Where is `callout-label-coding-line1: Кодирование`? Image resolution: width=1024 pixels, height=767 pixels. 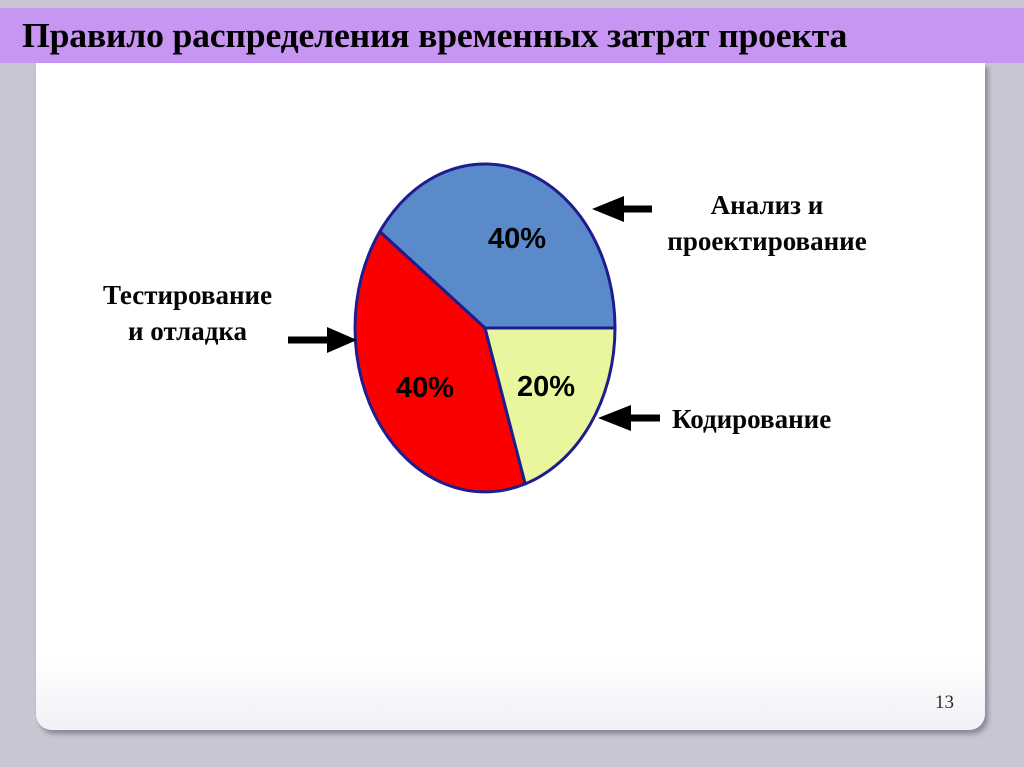
callout-label-coding-line1: Кодирование is located at coordinates (752, 419).